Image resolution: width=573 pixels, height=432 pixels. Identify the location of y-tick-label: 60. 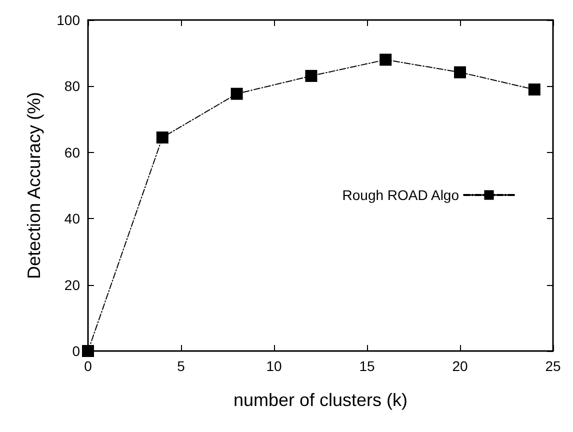
(72, 152).